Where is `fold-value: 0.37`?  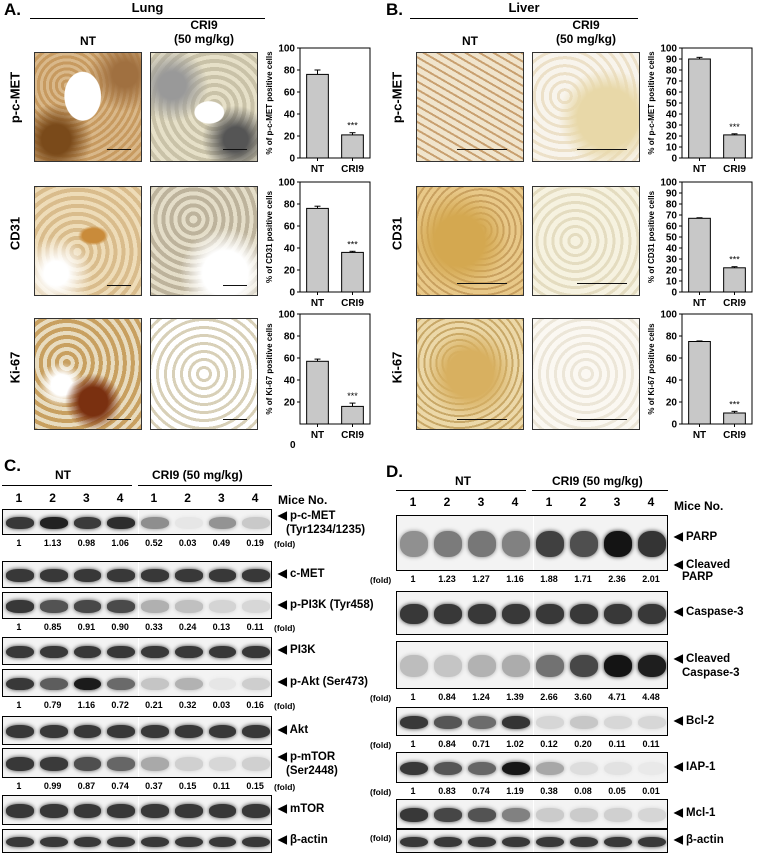 fold-value: 0.37 is located at coordinates (154, 786).